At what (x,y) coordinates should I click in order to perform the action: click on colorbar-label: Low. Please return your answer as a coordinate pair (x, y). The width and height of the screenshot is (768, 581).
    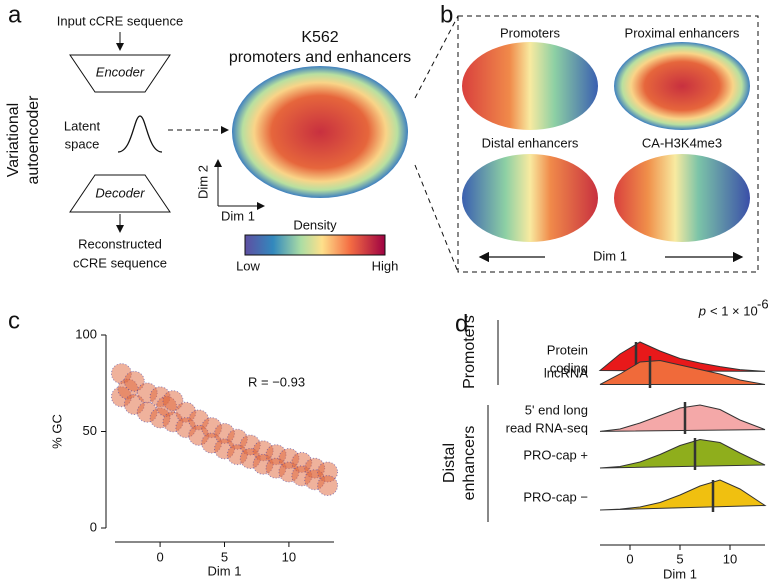
    Looking at the image, I should click on (248, 265).